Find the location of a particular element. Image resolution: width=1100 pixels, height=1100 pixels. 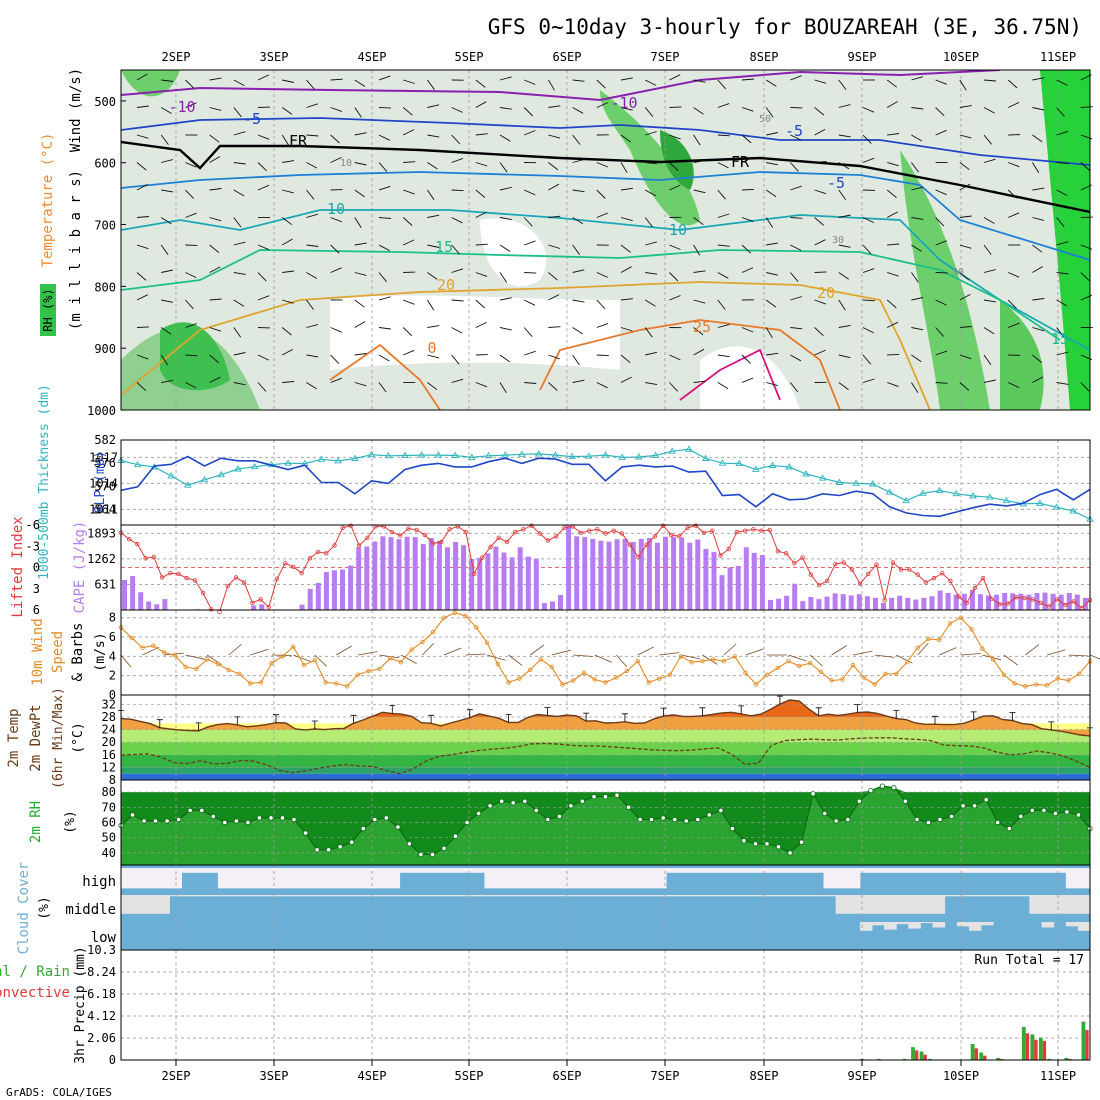

wind-tick-label: 2 is located at coordinates (112, 676).